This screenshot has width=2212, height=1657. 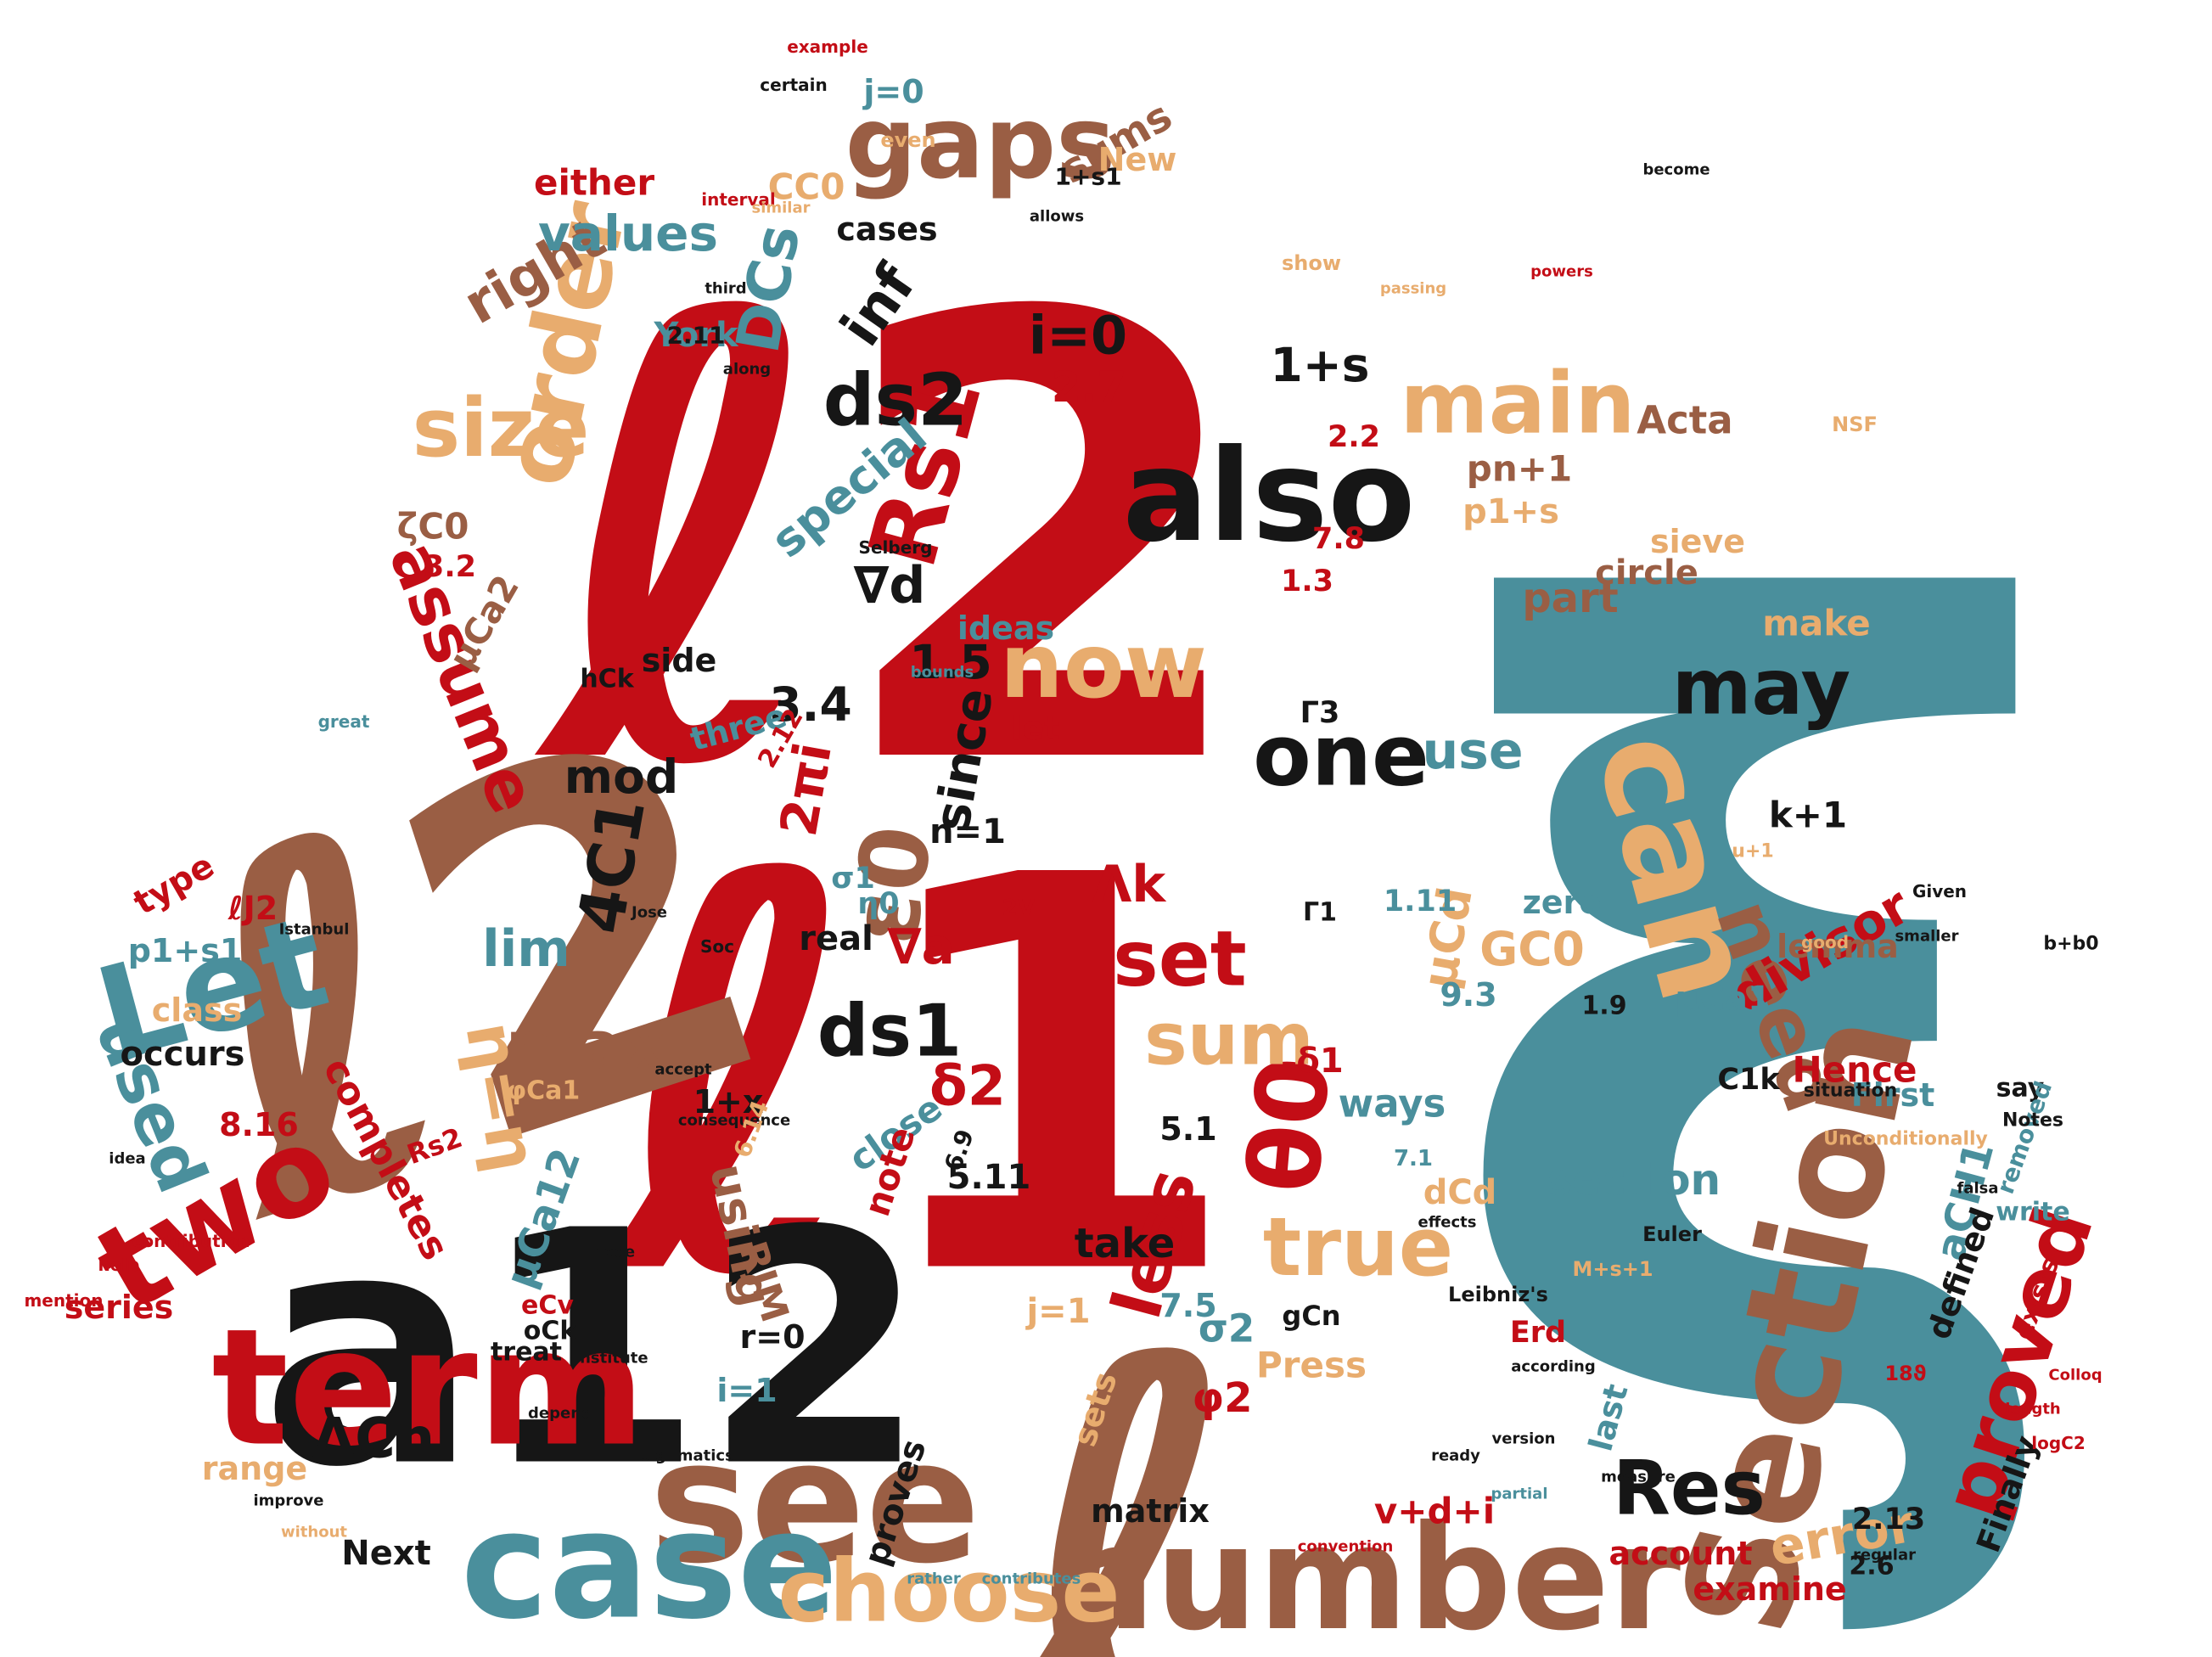 What do you see at coordinates (1180, 960) in the screenshot?
I see `cloud-word: set` at bounding box center [1180, 960].